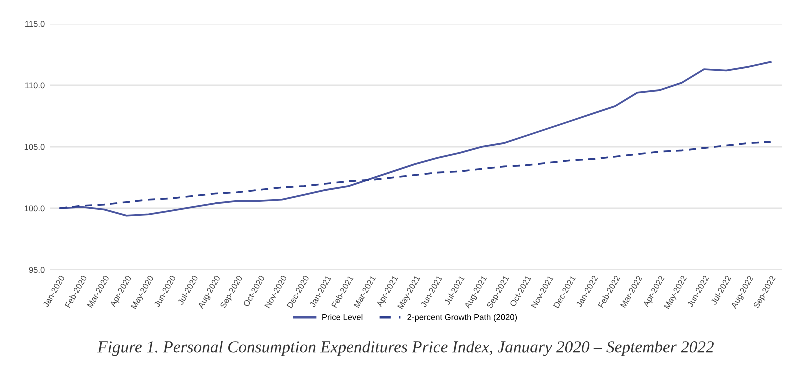  What do you see at coordinates (34, 147) in the screenshot?
I see `y-tick-label: 105.0` at bounding box center [34, 147].